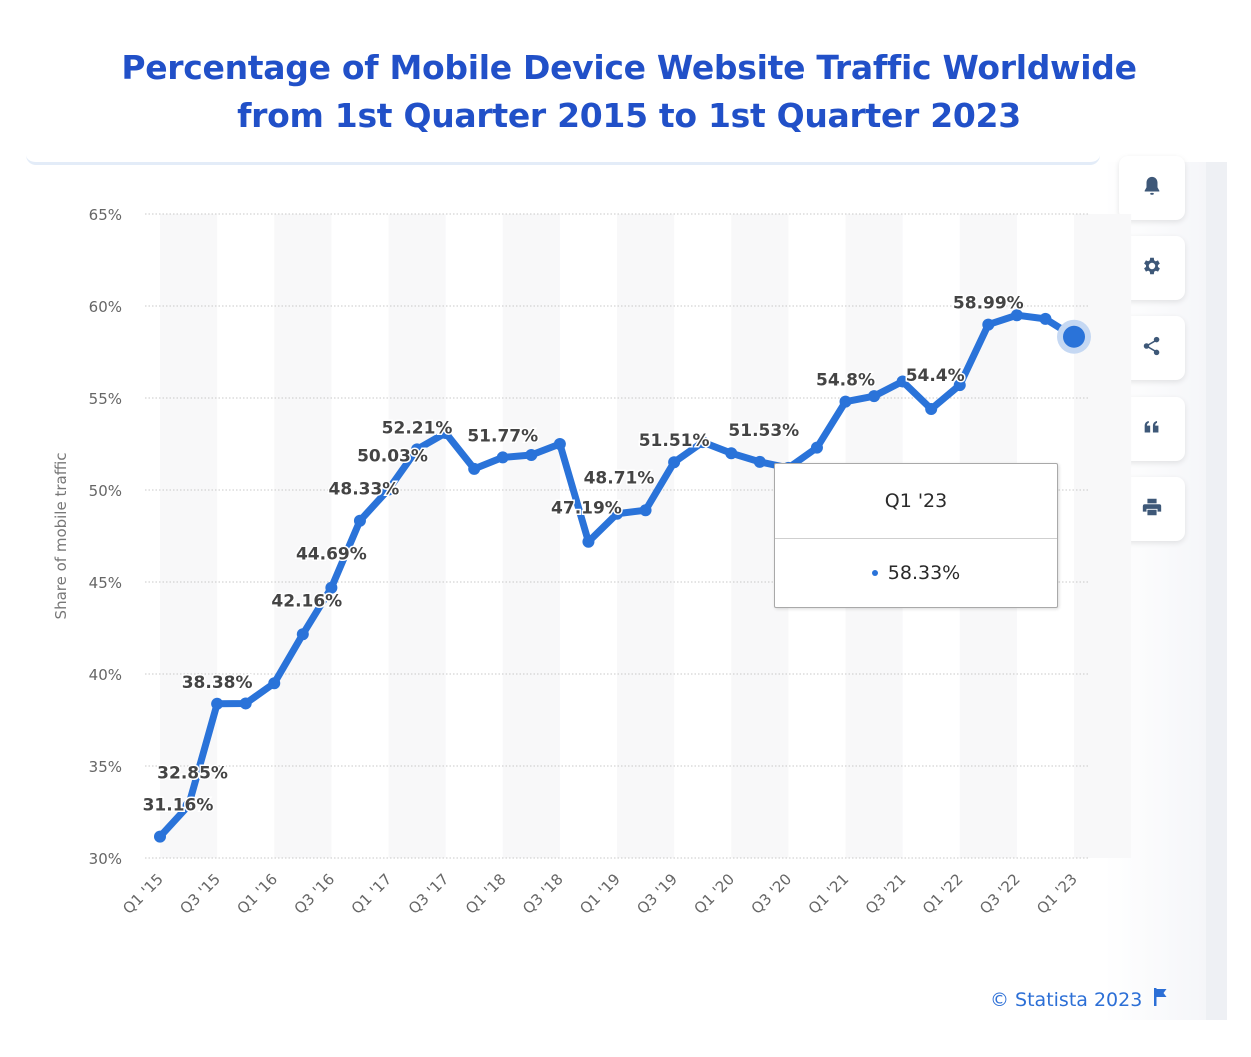  Describe the element at coordinates (763, 431) in the screenshot. I see `data-label: 51.53%` at that location.